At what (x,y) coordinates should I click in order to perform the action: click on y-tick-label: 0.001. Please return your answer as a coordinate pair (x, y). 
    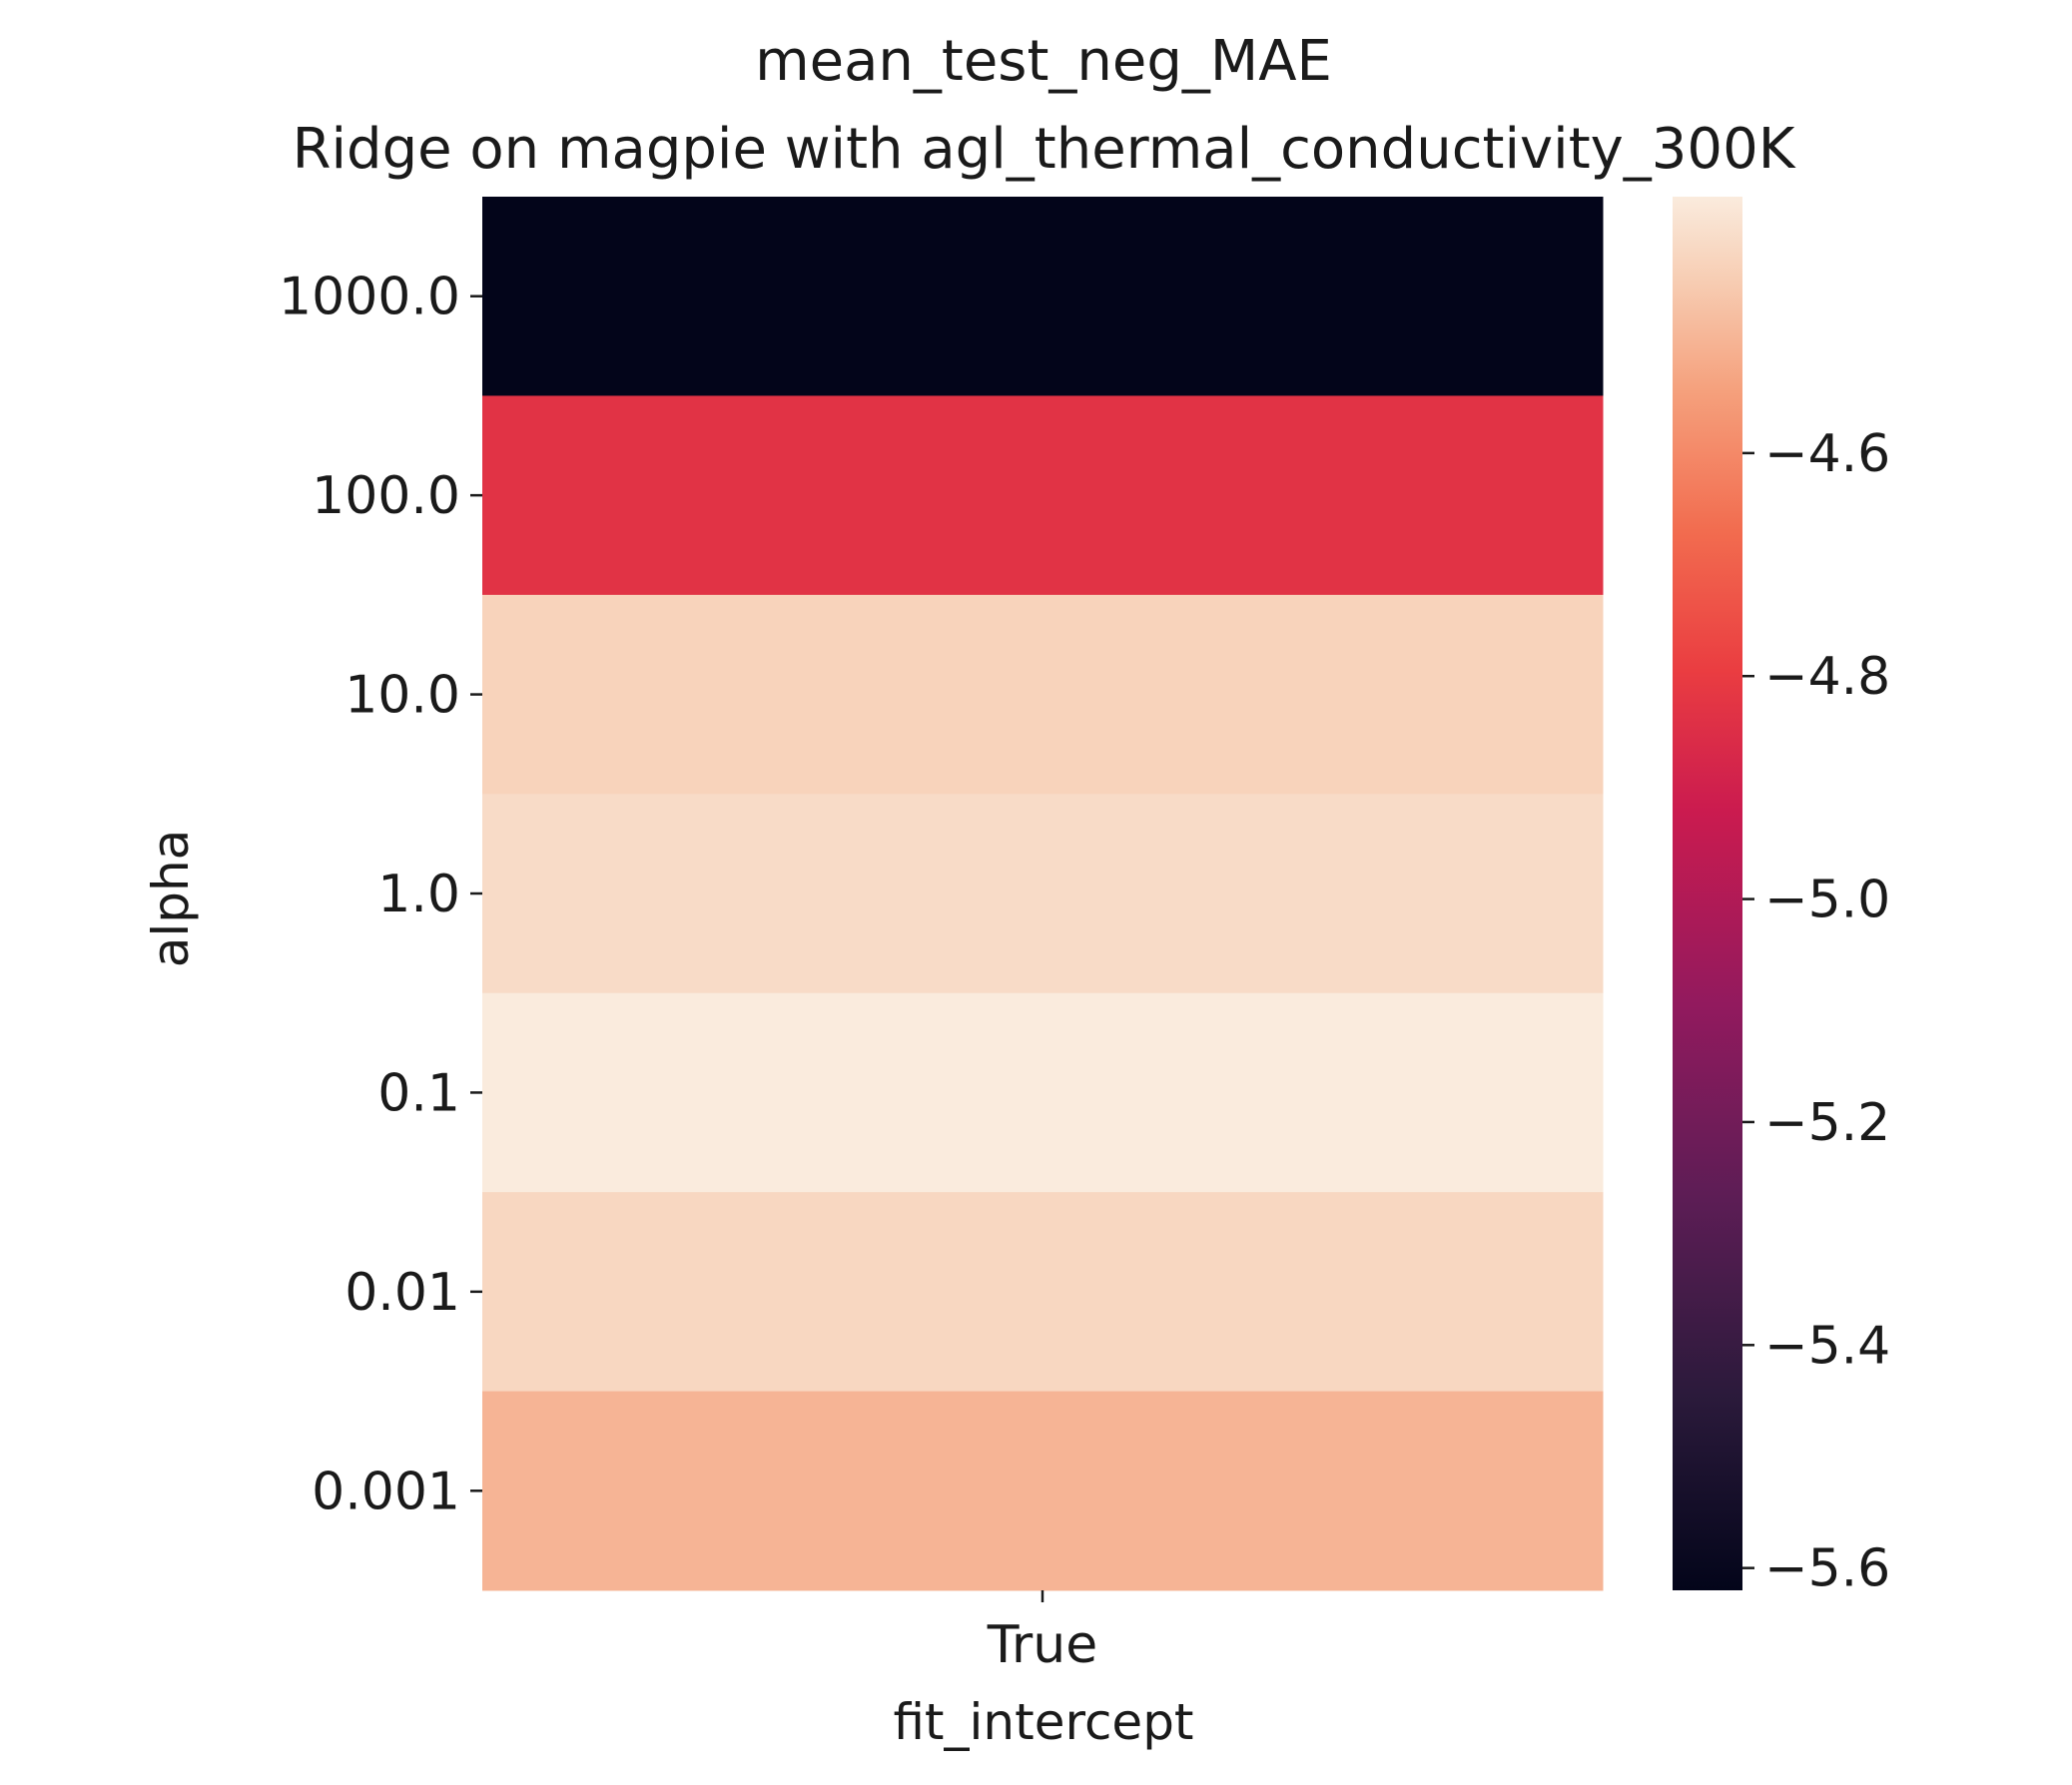
    Looking at the image, I should click on (386, 1491).